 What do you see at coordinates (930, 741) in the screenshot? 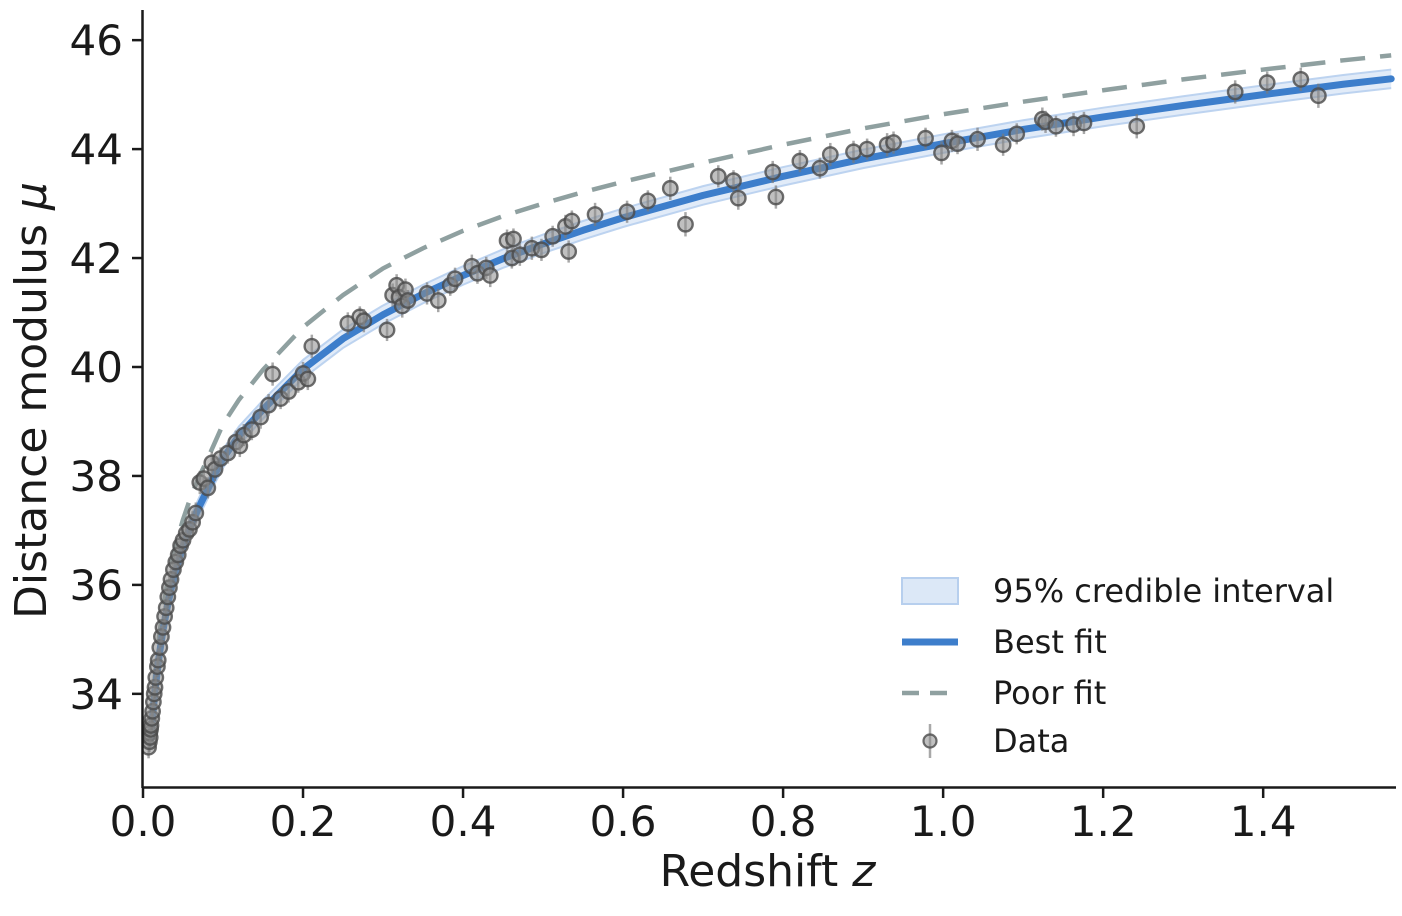
I see `legend-swatch-data-point` at bounding box center [930, 741].